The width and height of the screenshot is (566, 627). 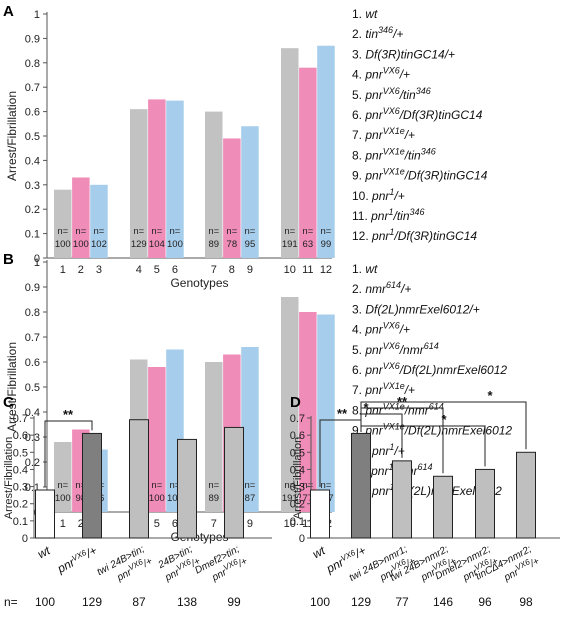 What do you see at coordinates (68, 414) in the screenshot?
I see `significance-label: **` at bounding box center [68, 414].